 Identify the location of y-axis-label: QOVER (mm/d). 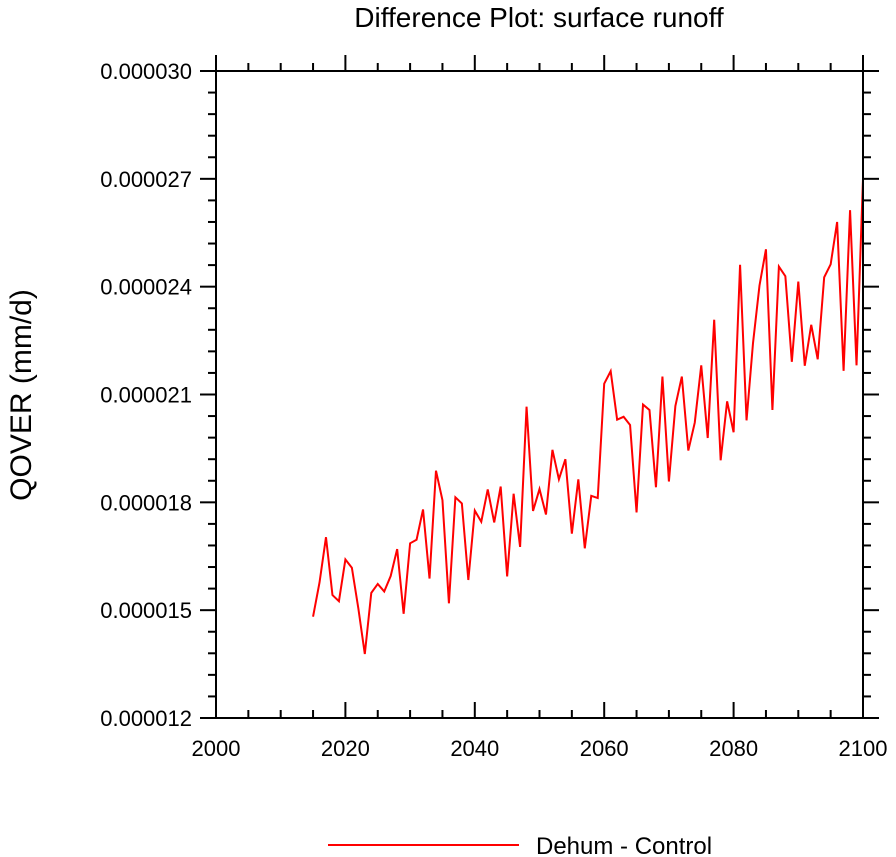
(21, 395).